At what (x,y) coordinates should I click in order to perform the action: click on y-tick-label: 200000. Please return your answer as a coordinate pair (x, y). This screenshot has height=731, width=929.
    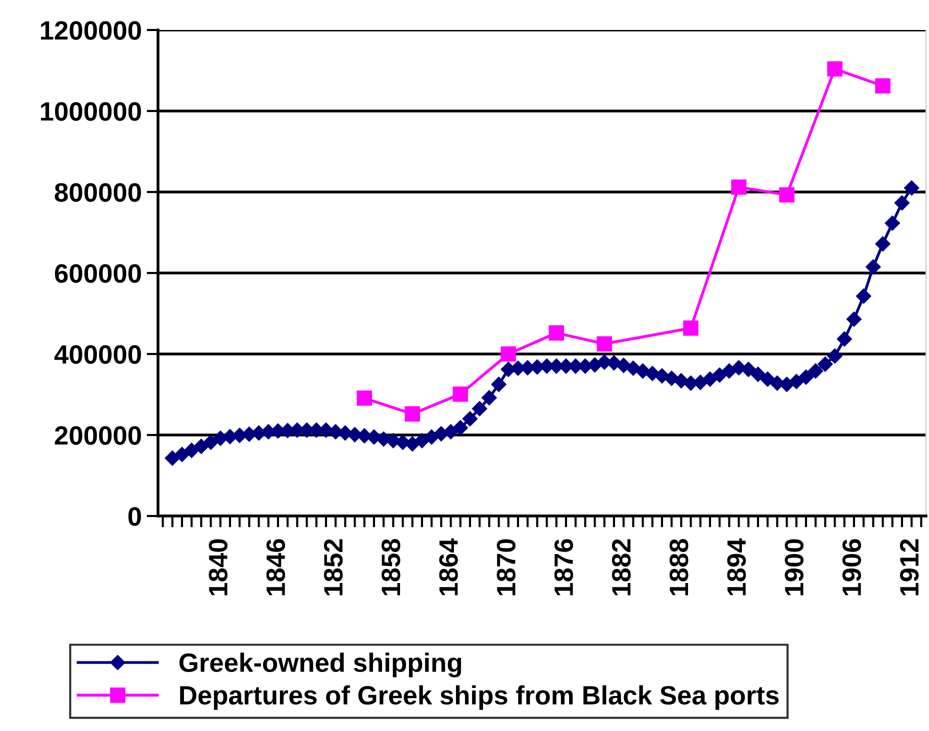
    Looking at the image, I should click on (97, 435).